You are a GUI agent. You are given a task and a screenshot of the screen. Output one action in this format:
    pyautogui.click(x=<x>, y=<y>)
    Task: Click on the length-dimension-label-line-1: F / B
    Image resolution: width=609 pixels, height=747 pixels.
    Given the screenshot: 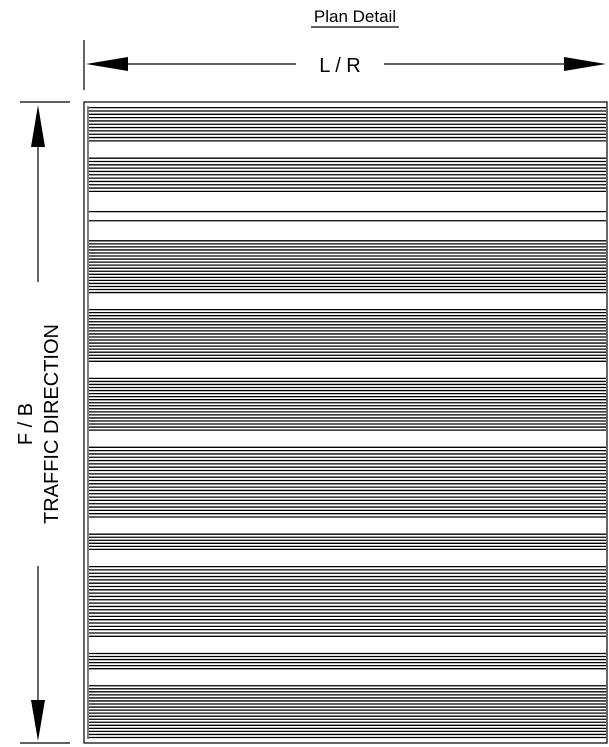 What is the action you would take?
    pyautogui.click(x=26, y=424)
    